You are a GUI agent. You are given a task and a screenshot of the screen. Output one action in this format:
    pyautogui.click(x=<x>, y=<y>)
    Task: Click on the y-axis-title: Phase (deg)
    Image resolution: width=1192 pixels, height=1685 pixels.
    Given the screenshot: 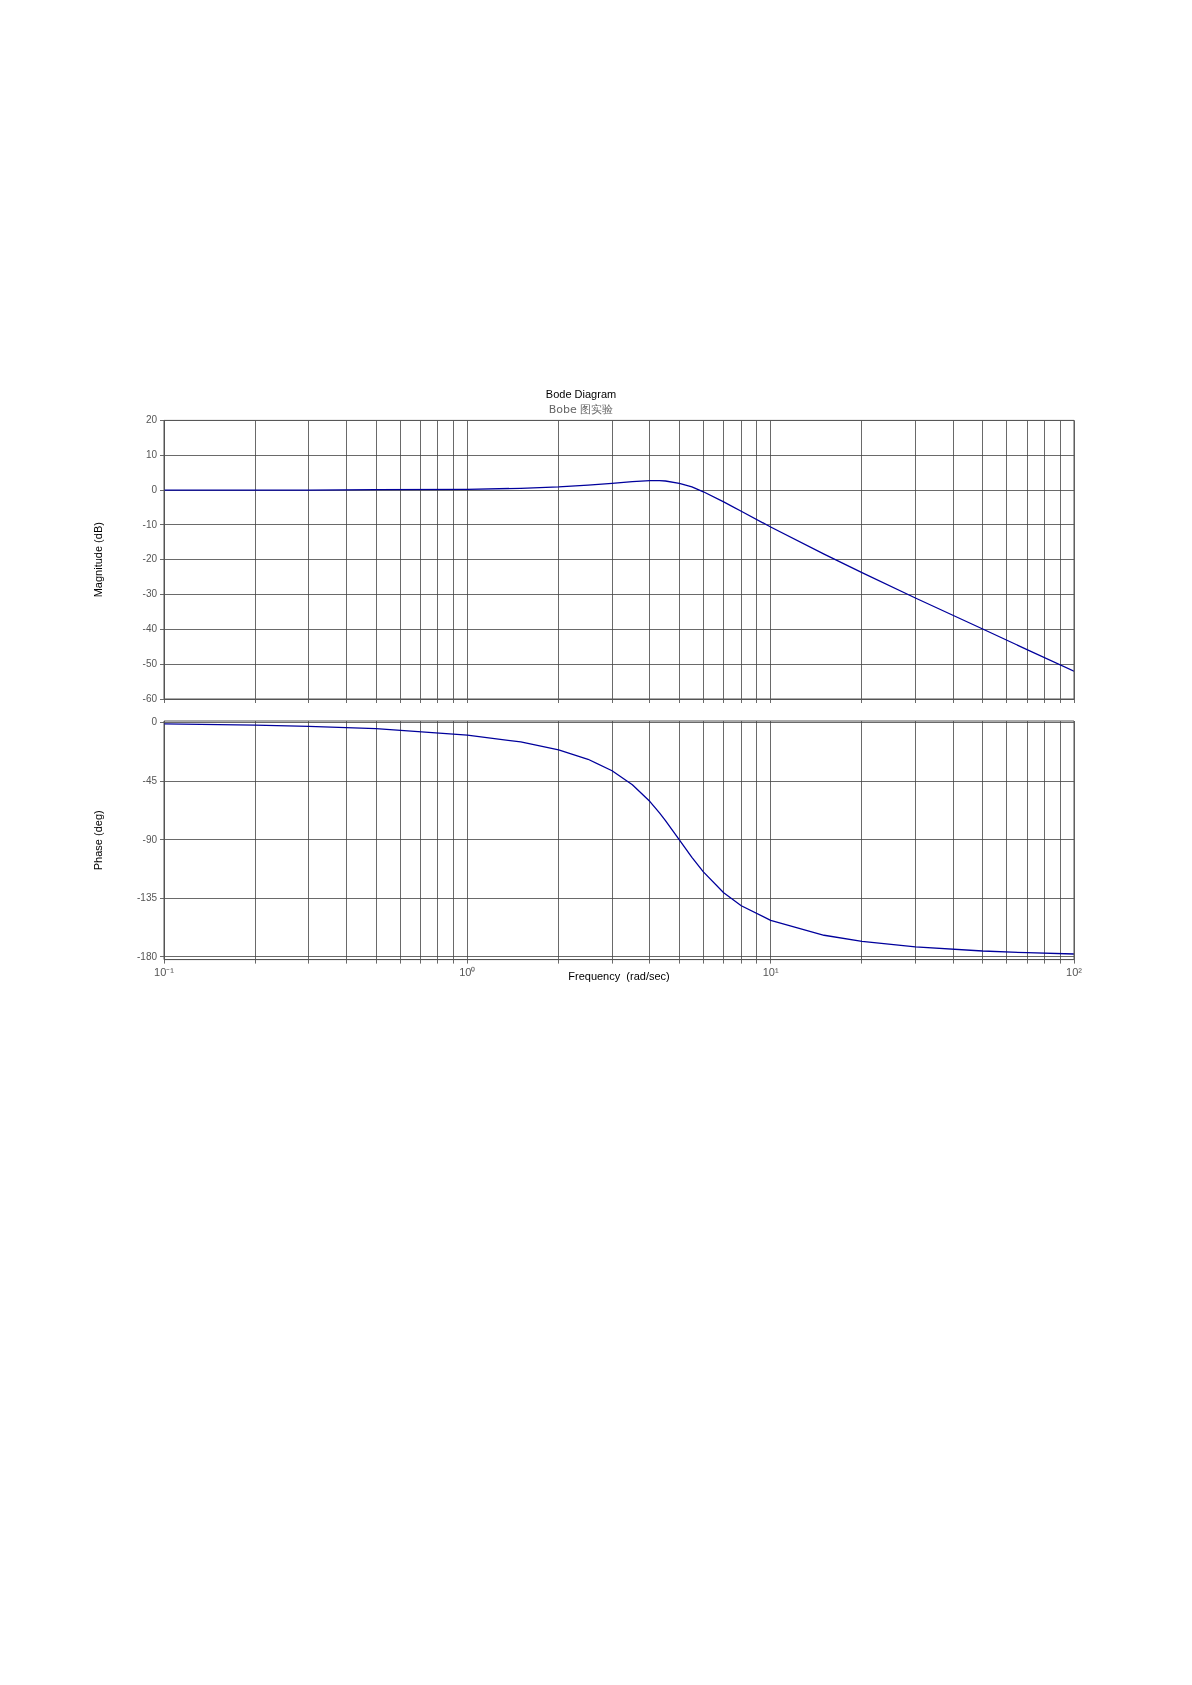 What is the action you would take?
    pyautogui.click(x=97, y=840)
    